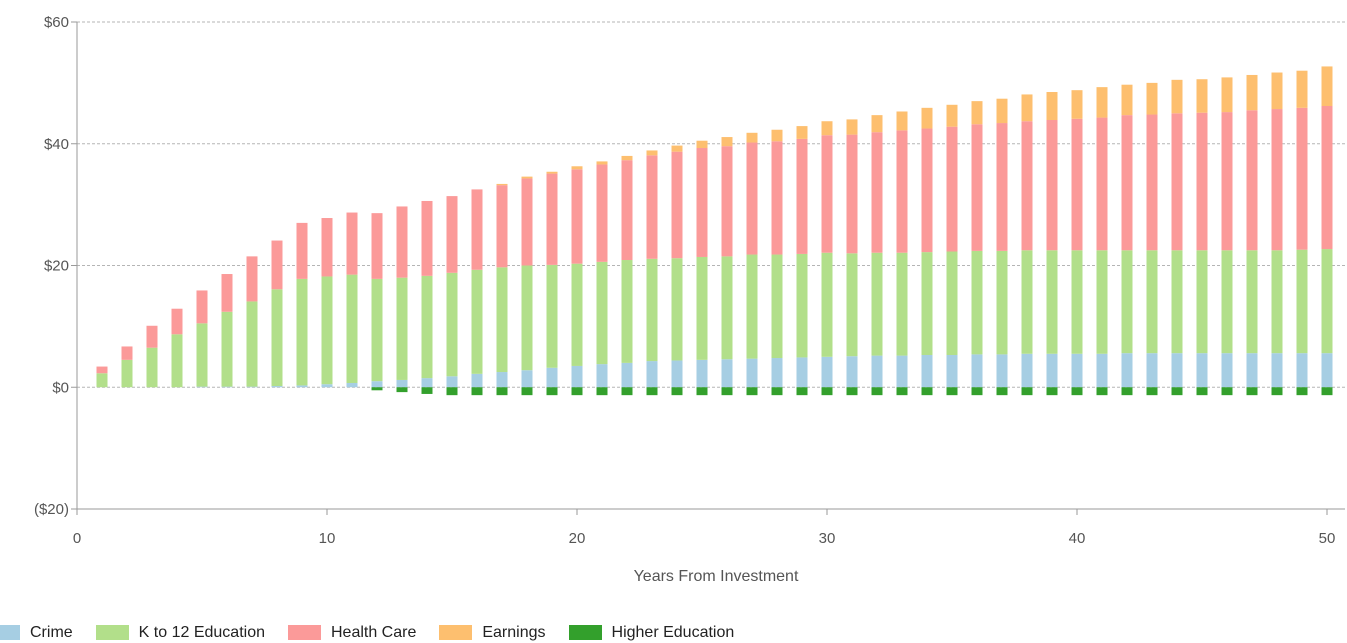 This screenshot has height=643, width=1347. Describe the element at coordinates (60, 387) in the screenshot. I see `y-tick-label: $0` at that location.